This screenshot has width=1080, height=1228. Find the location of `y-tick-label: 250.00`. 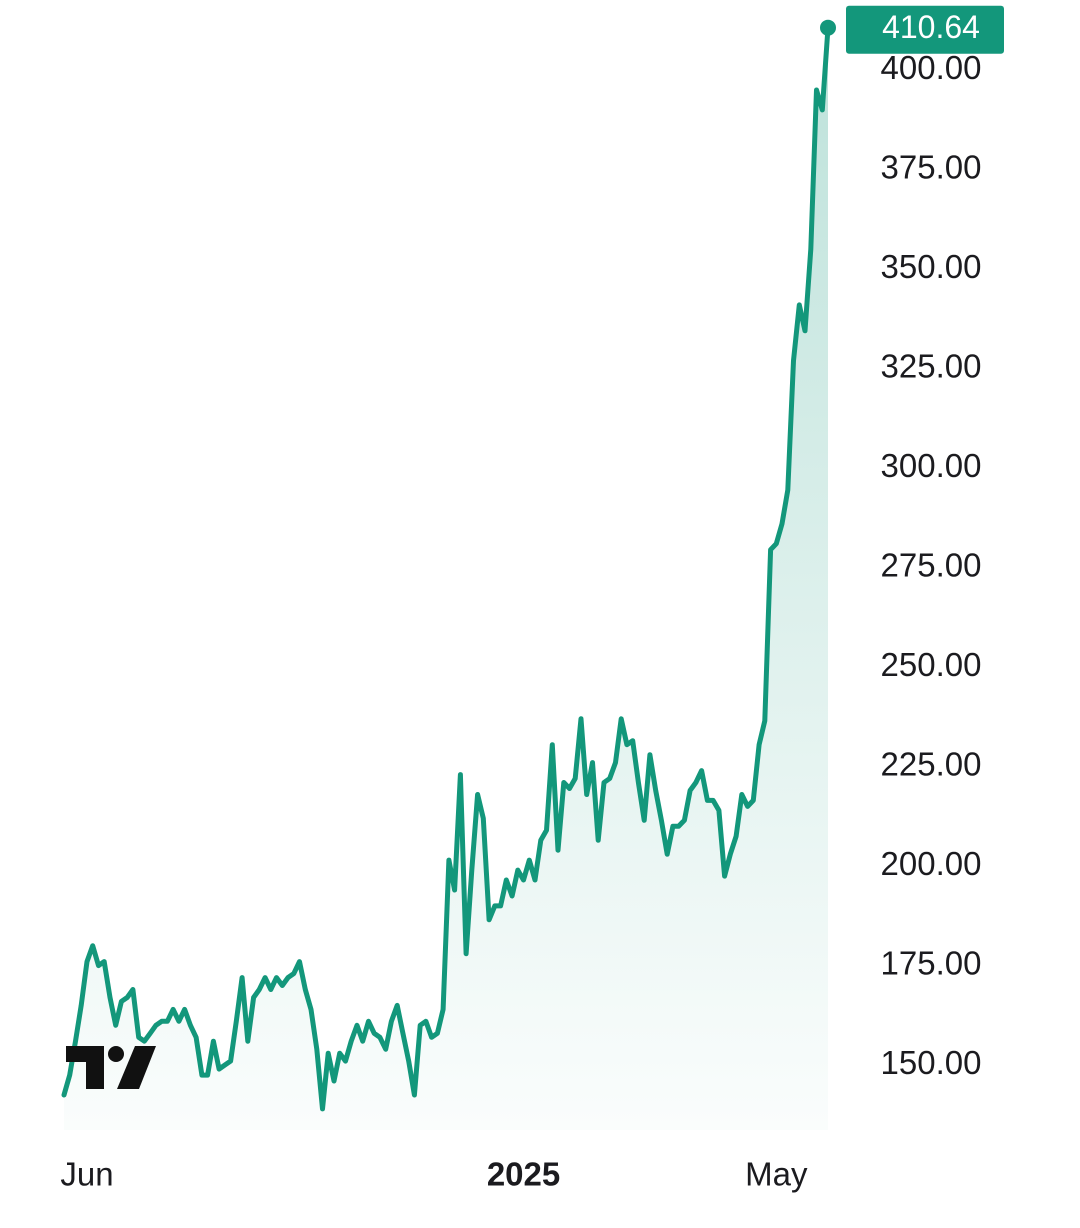

y-tick-label: 250.00 is located at coordinates (931, 664).